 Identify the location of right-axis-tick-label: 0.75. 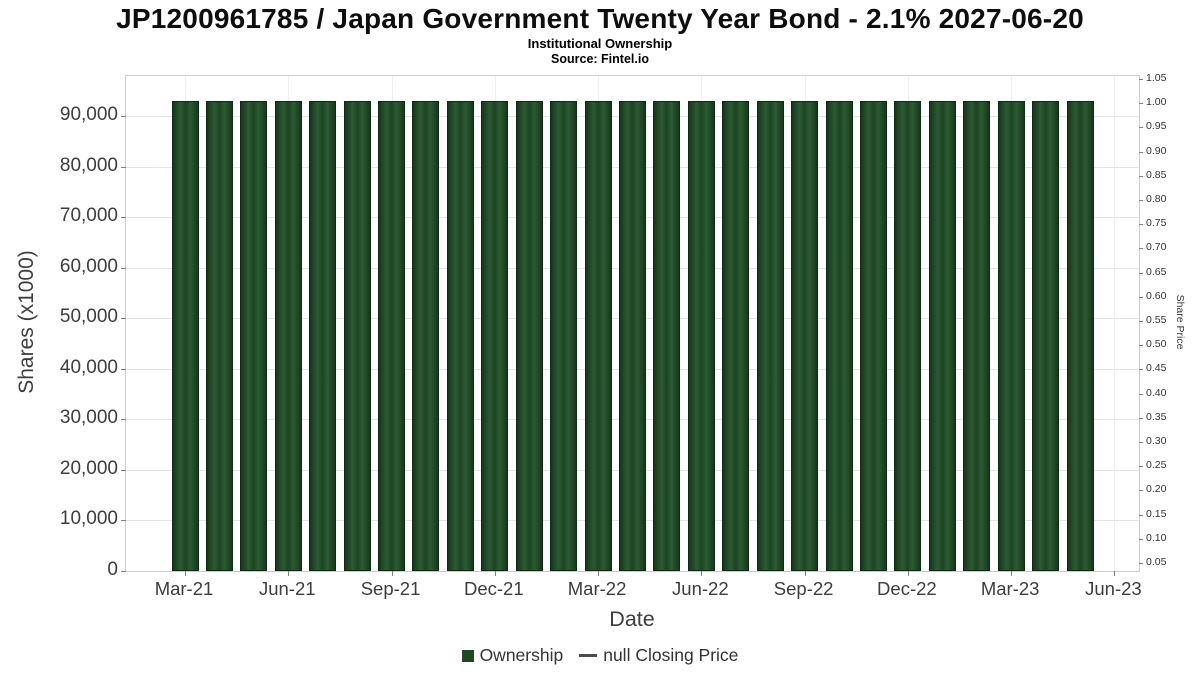
(1156, 223).